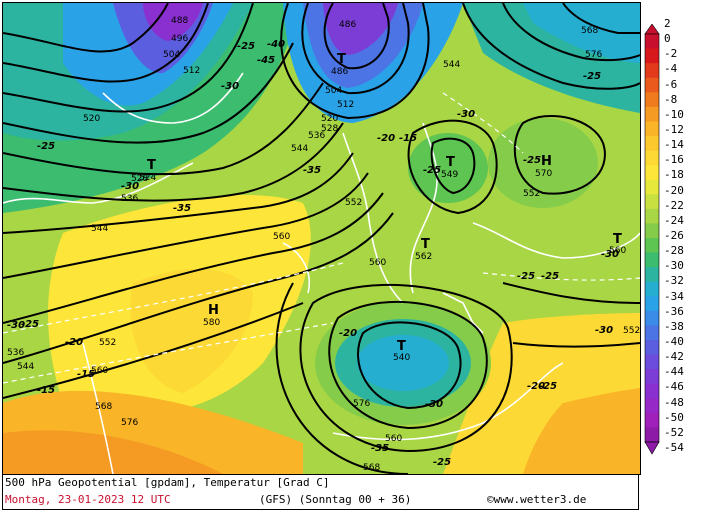 The width and height of the screenshot is (704, 513). What do you see at coordinates (671, 69) in the screenshot?
I see `legend-label: -4` at bounding box center [671, 69].